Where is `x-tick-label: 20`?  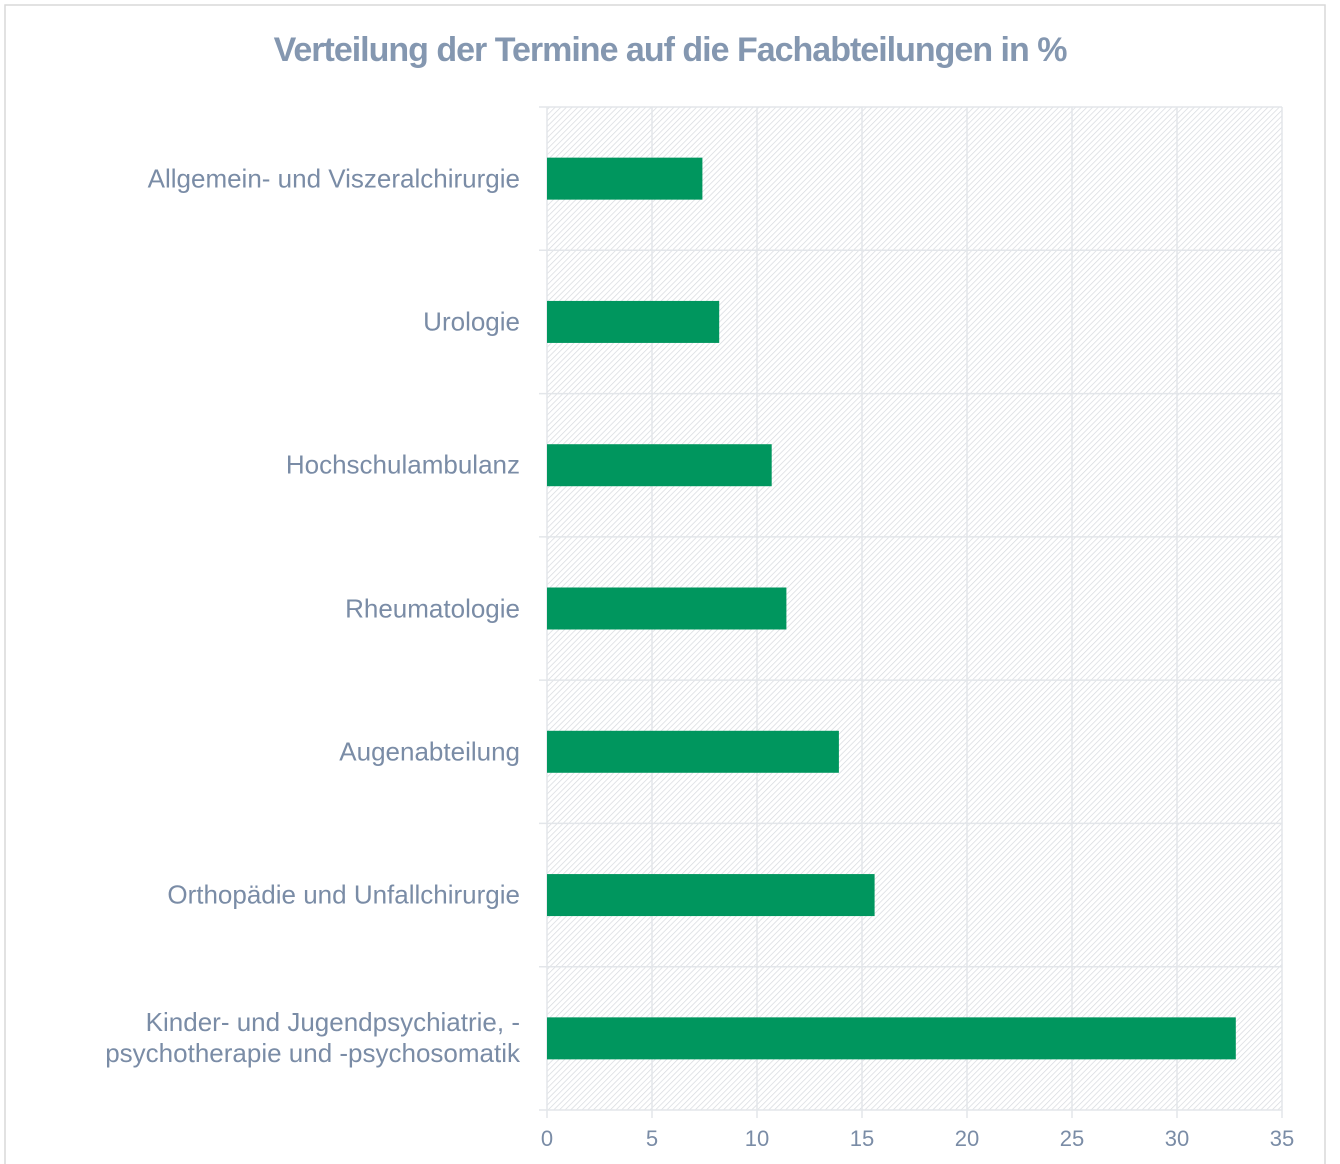 x-tick-label: 20 is located at coordinates (967, 1138).